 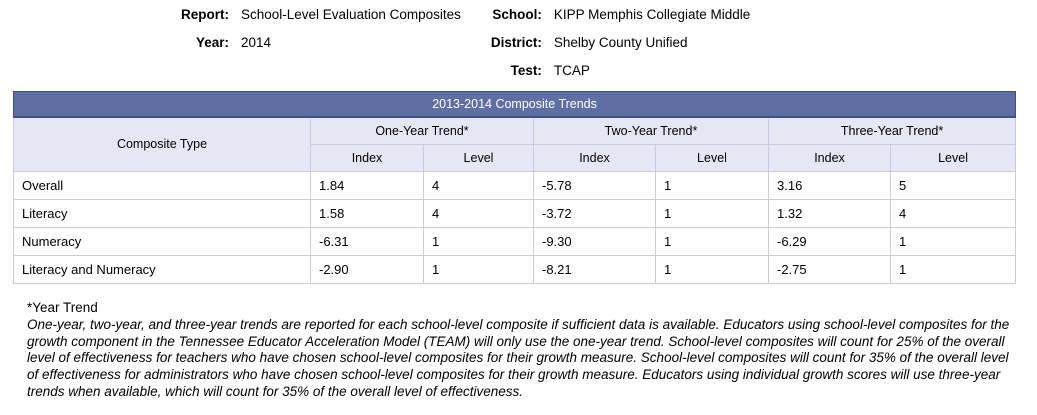 I want to click on district-value: Shelby County Unified, so click(x=620, y=42).